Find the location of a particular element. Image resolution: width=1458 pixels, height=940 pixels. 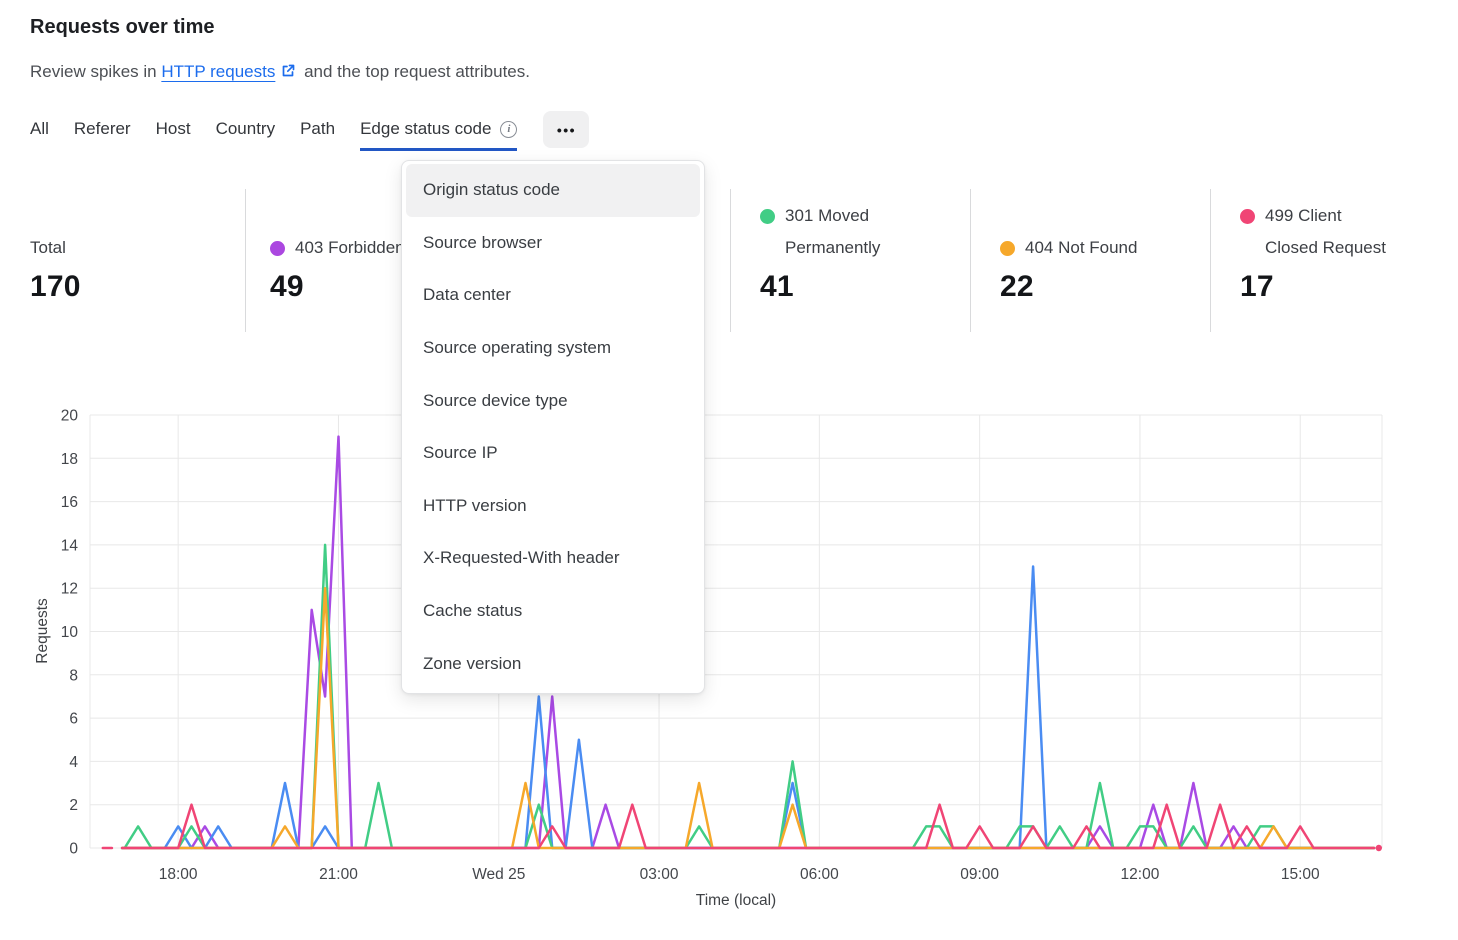

stat-403-label: 403 Forbidden is located at coordinates (350, 247).